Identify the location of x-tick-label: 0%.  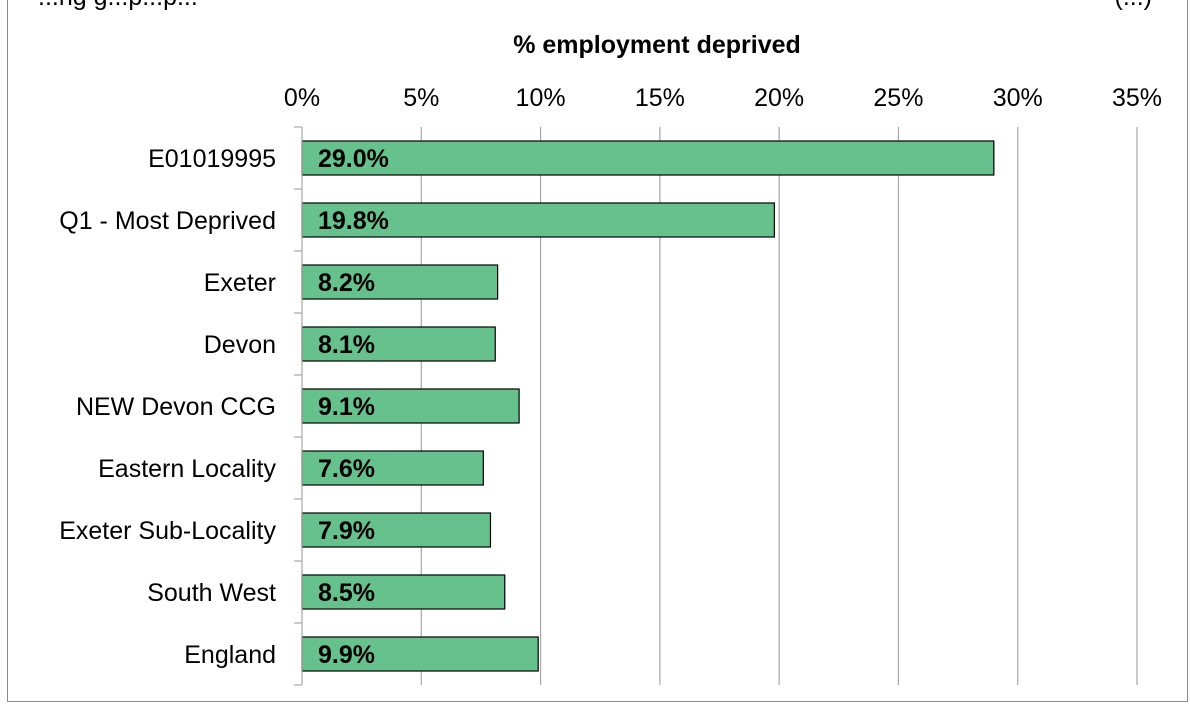
(302, 98).